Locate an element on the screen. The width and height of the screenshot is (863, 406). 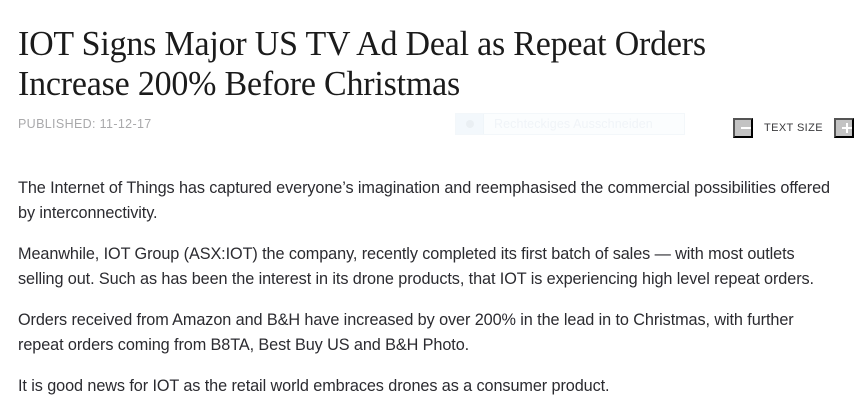
text-size-control: TEXT SIZE is located at coordinates (793, 128).